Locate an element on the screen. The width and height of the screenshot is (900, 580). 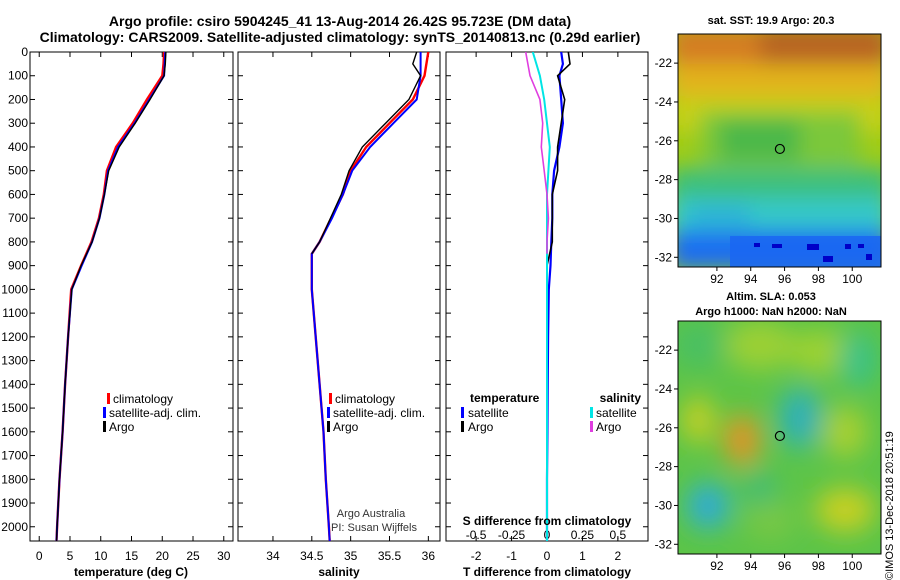
salinity-x-tick-label: 35.5 is located at coordinates (390, 556).